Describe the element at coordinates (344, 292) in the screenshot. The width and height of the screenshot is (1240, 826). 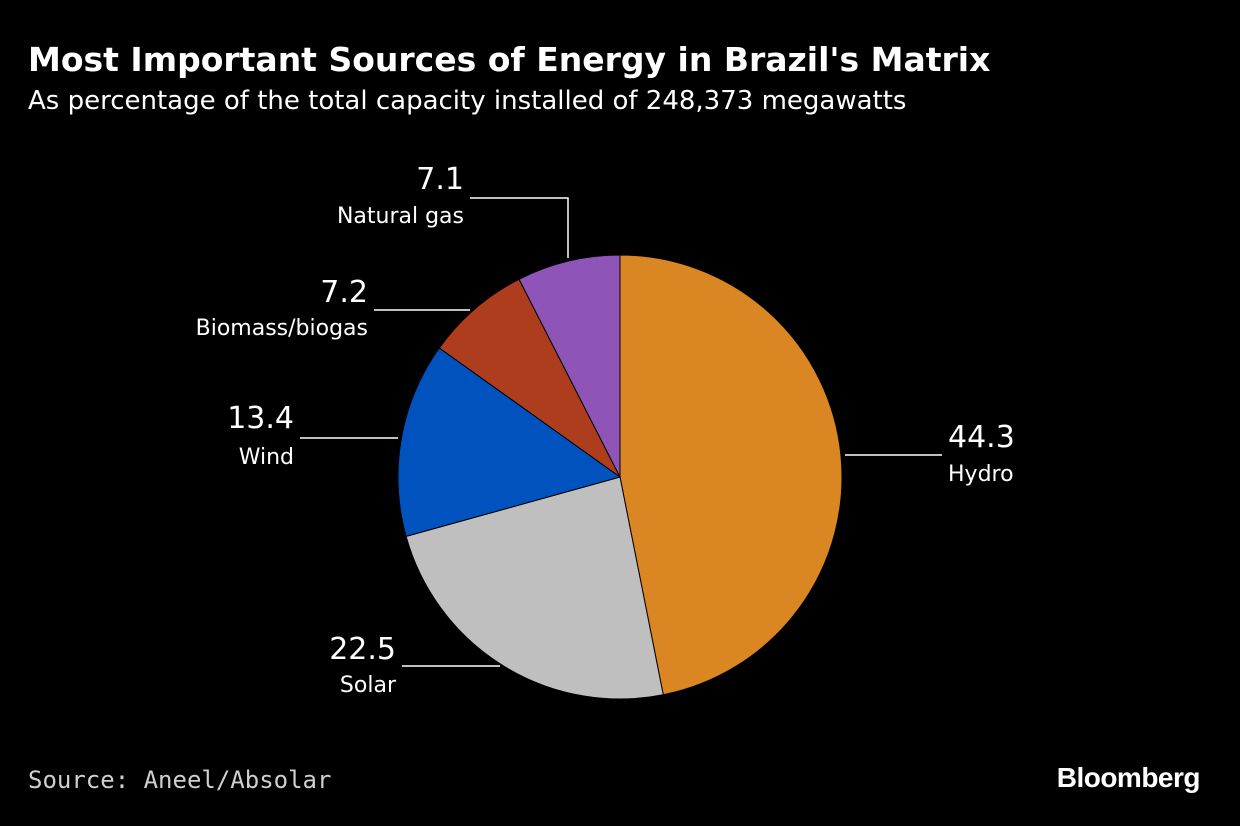
I see `data-label-value-biomass-biogas: 7.2` at that location.